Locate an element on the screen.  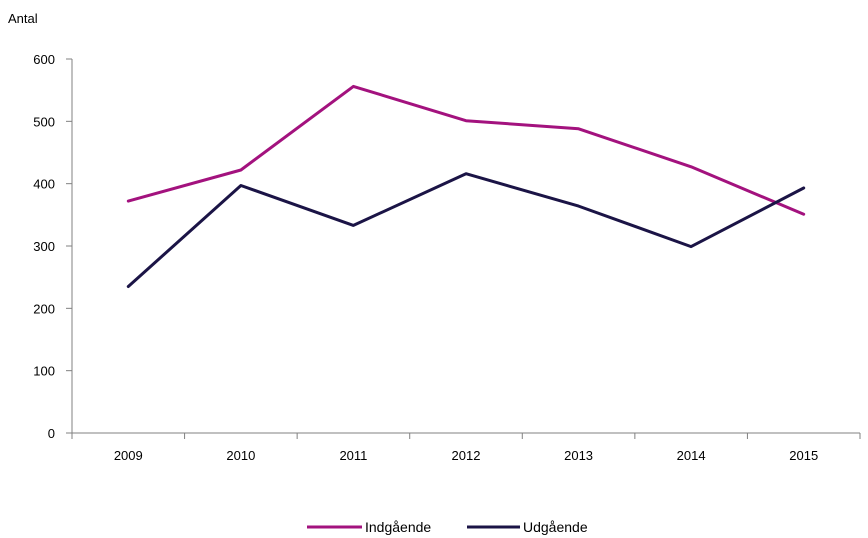
y-tick-label: 300 is located at coordinates (44, 246).